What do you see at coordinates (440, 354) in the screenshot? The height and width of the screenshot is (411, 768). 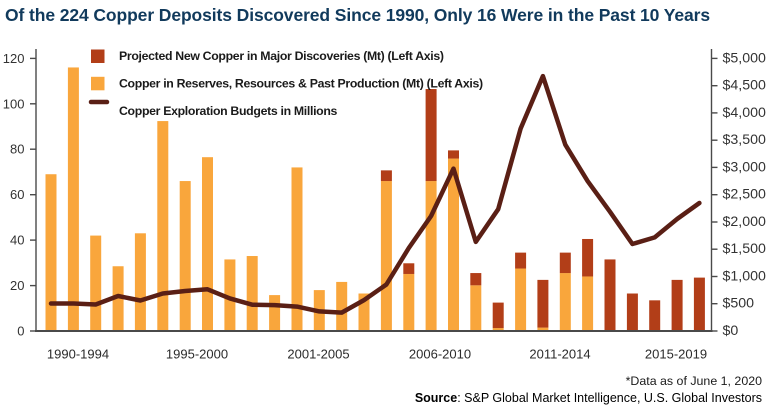 I see `svg-text: 2006-2010` at bounding box center [440, 354].